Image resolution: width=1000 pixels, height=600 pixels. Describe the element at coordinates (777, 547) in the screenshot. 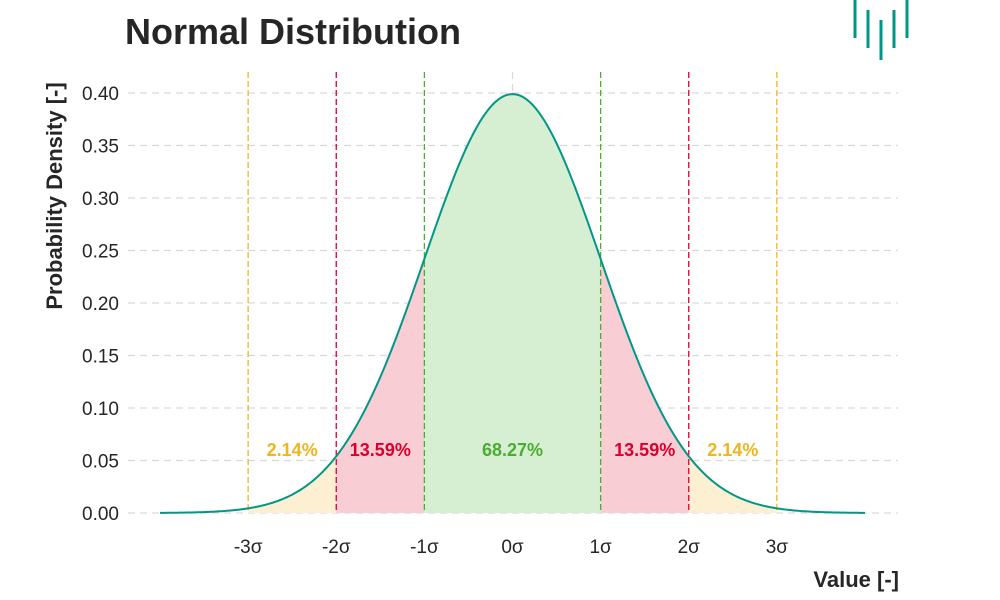

I see `x-tick-label: 3σ` at that location.